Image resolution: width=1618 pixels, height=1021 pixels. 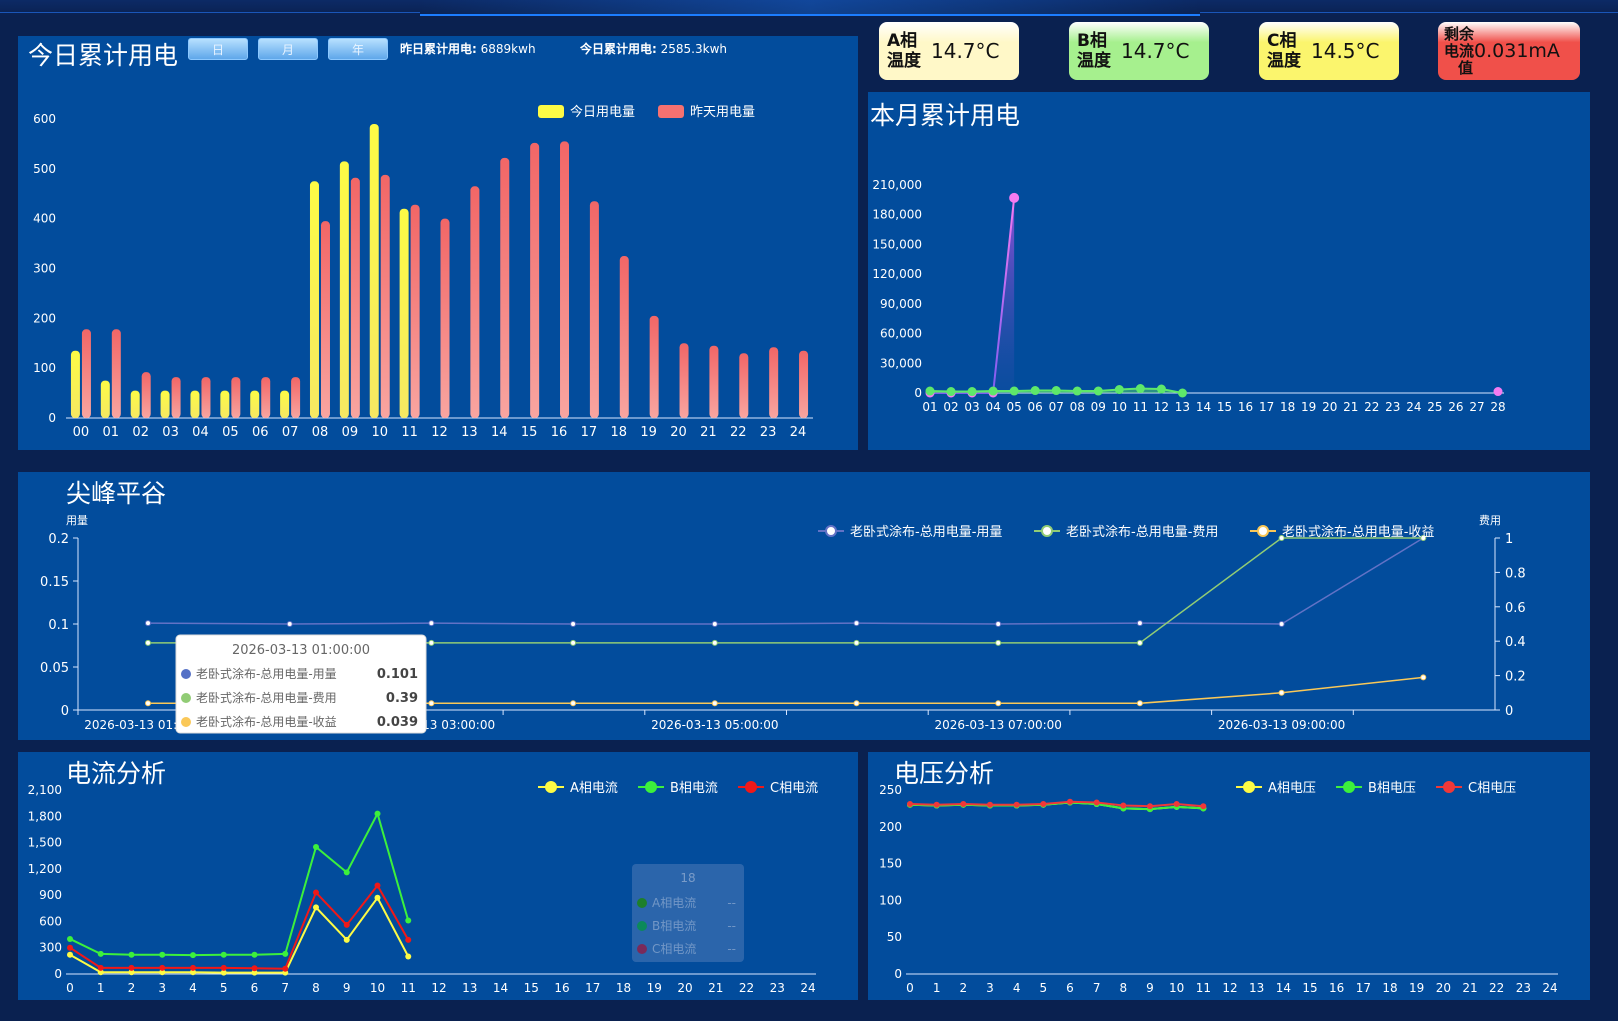 What do you see at coordinates (1309, 988) in the screenshot?
I see `x-tick-label: 15` at bounding box center [1309, 988].